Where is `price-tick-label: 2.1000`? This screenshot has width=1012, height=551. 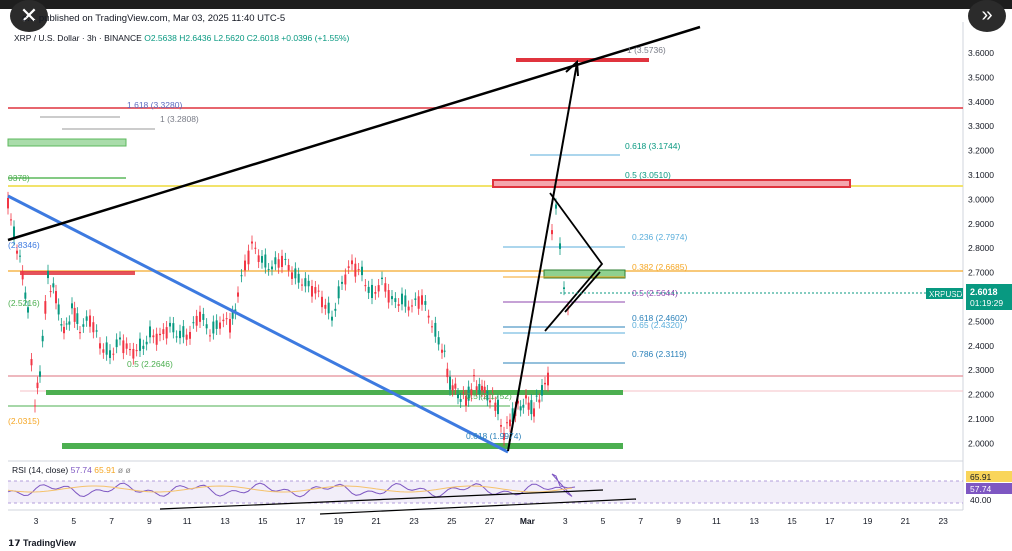
price-tick-label: 2.1000 is located at coordinates (981, 419).